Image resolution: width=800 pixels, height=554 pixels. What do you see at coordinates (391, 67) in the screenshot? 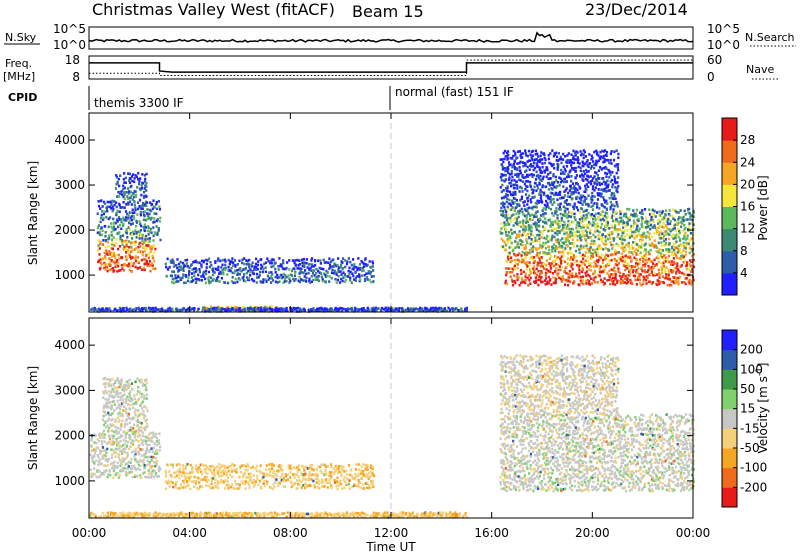
I see `freq-series` at bounding box center [391, 67].